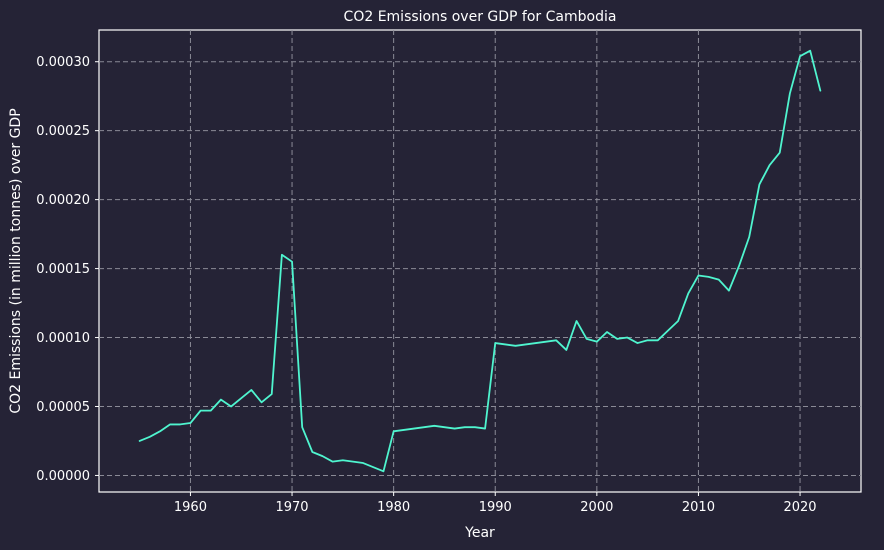  I want to click on x-tick-label: 2010, so click(698, 507).